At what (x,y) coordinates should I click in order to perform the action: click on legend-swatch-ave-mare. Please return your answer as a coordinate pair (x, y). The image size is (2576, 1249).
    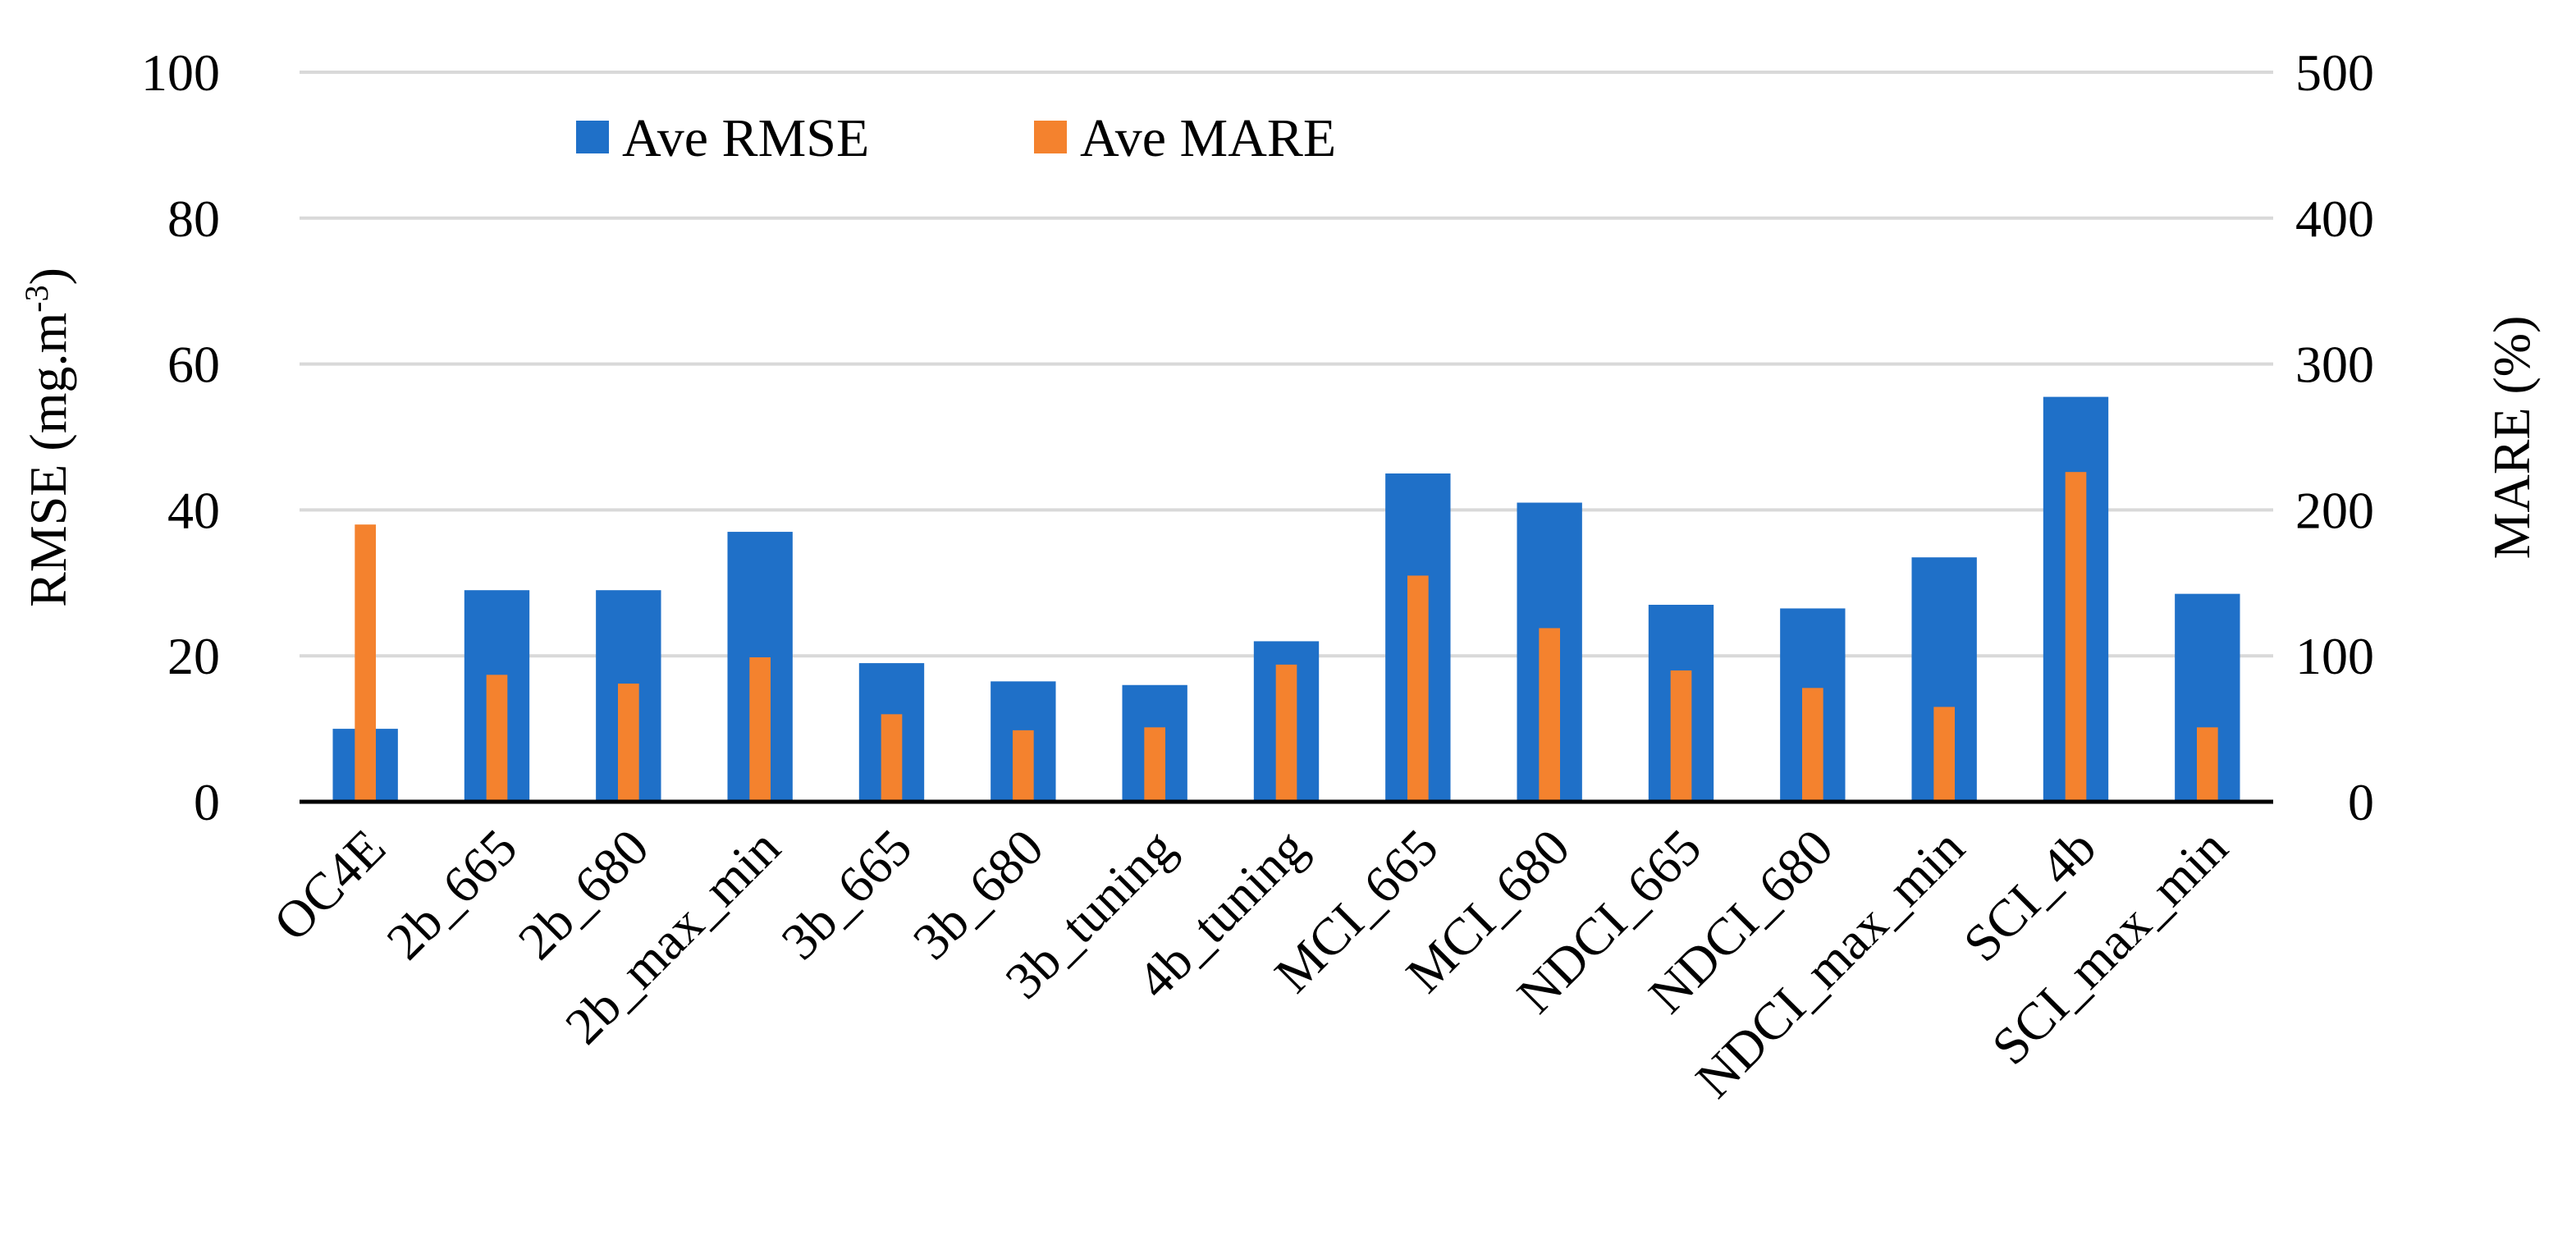
    Looking at the image, I should click on (1050, 137).